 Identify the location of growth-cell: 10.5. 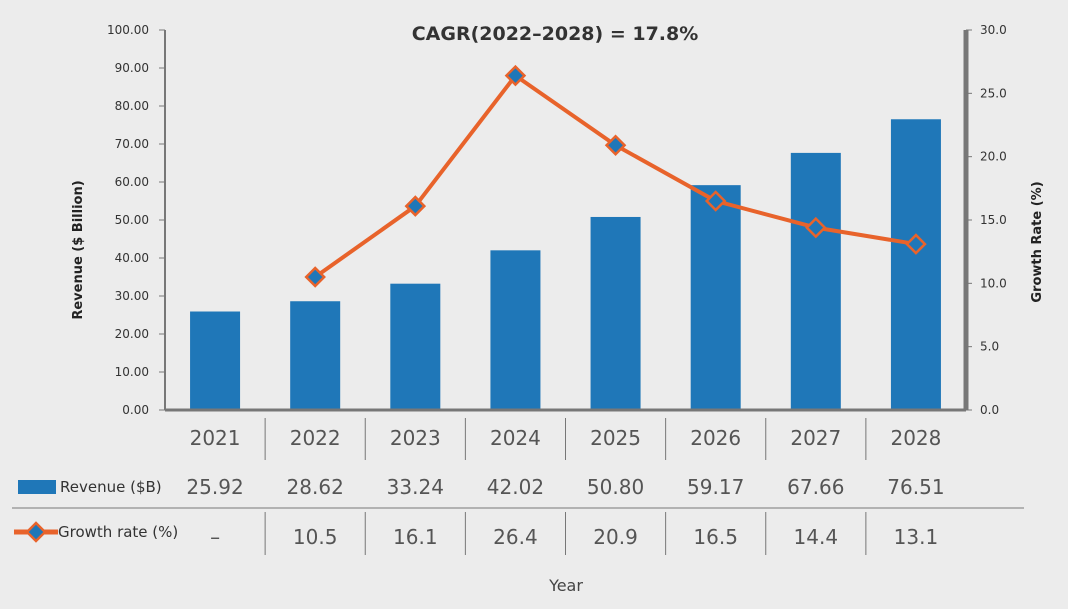
(315, 537).